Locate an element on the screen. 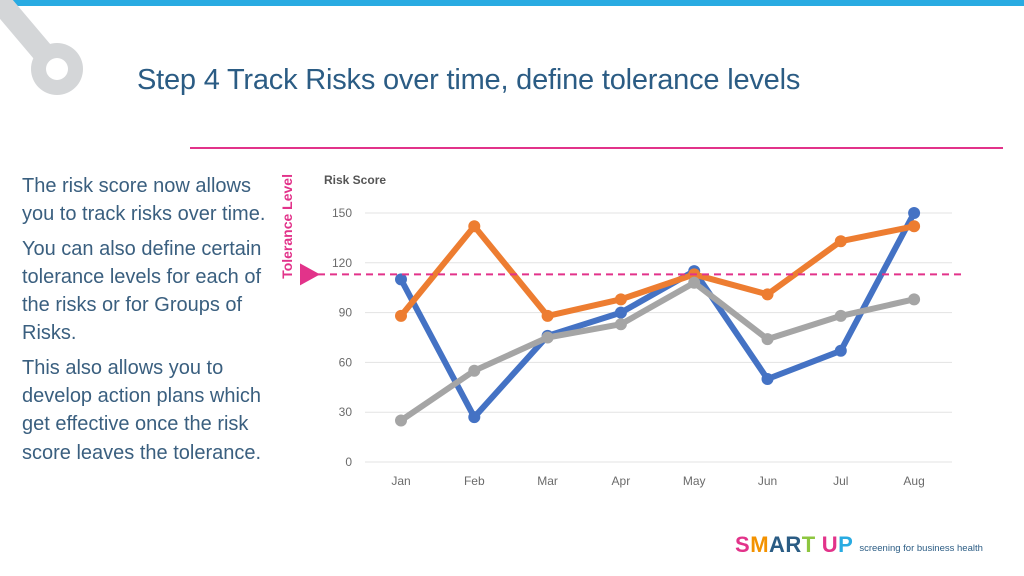 This screenshot has height=576, width=1024. logo-tagline: screening for business health is located at coordinates (921, 548).